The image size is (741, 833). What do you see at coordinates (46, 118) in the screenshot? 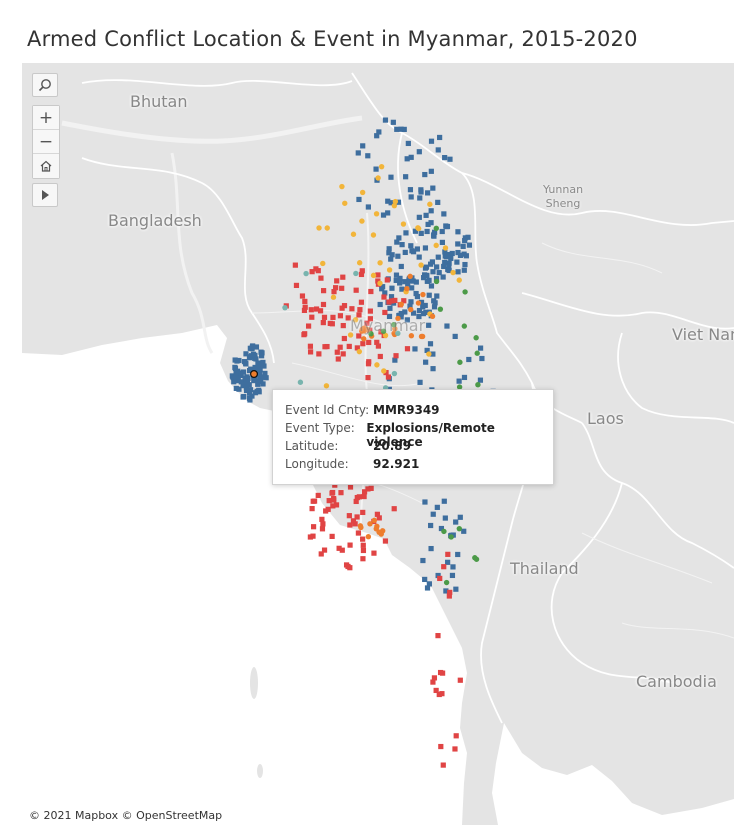
I see `zoom-in-button: +` at bounding box center [46, 118].